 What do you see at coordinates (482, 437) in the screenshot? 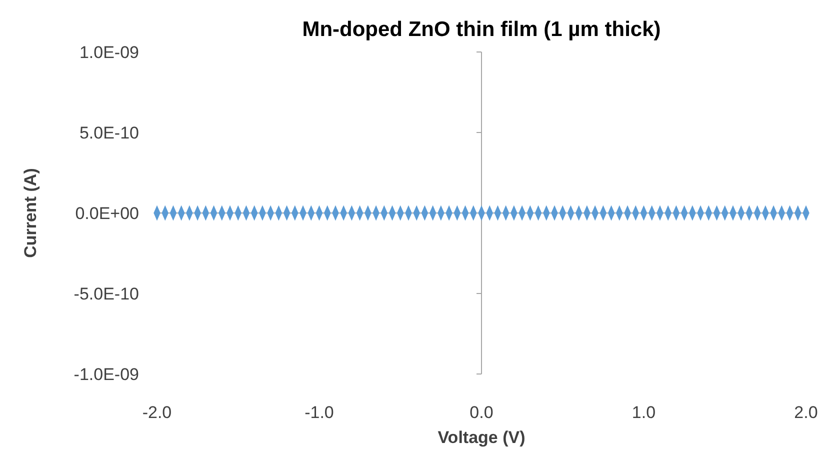
I see `x-axis-title: Voltage (V)` at bounding box center [482, 437].